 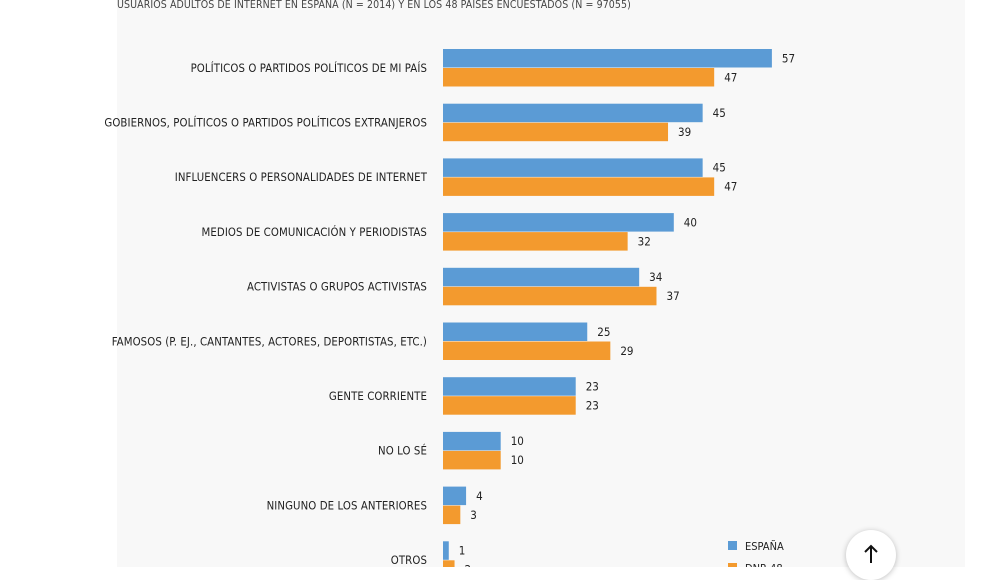 What do you see at coordinates (347, 505) in the screenshot?
I see `category-label: NINGUNO DE LOS ANTERIORES` at bounding box center [347, 505].